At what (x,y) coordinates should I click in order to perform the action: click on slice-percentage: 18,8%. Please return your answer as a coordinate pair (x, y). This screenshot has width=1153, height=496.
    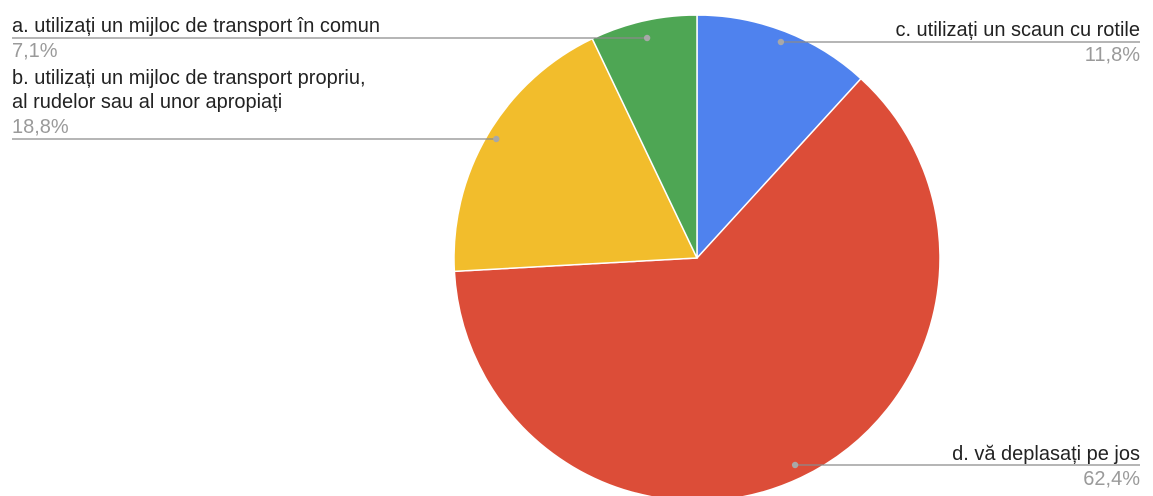
    Looking at the image, I should click on (40, 127).